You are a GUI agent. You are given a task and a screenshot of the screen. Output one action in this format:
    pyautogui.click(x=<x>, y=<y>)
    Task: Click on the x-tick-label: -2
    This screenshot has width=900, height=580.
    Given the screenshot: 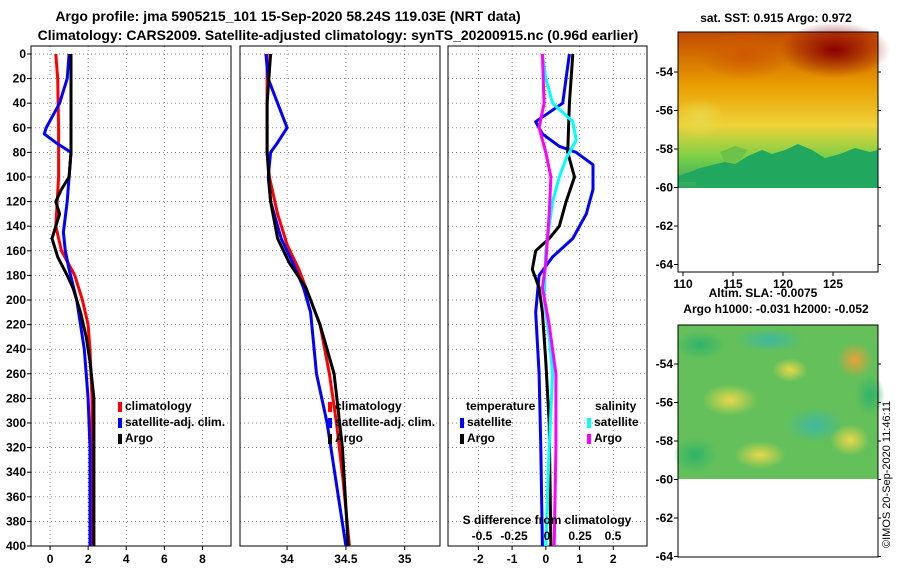 What is the action you would take?
    pyautogui.click(x=478, y=559)
    